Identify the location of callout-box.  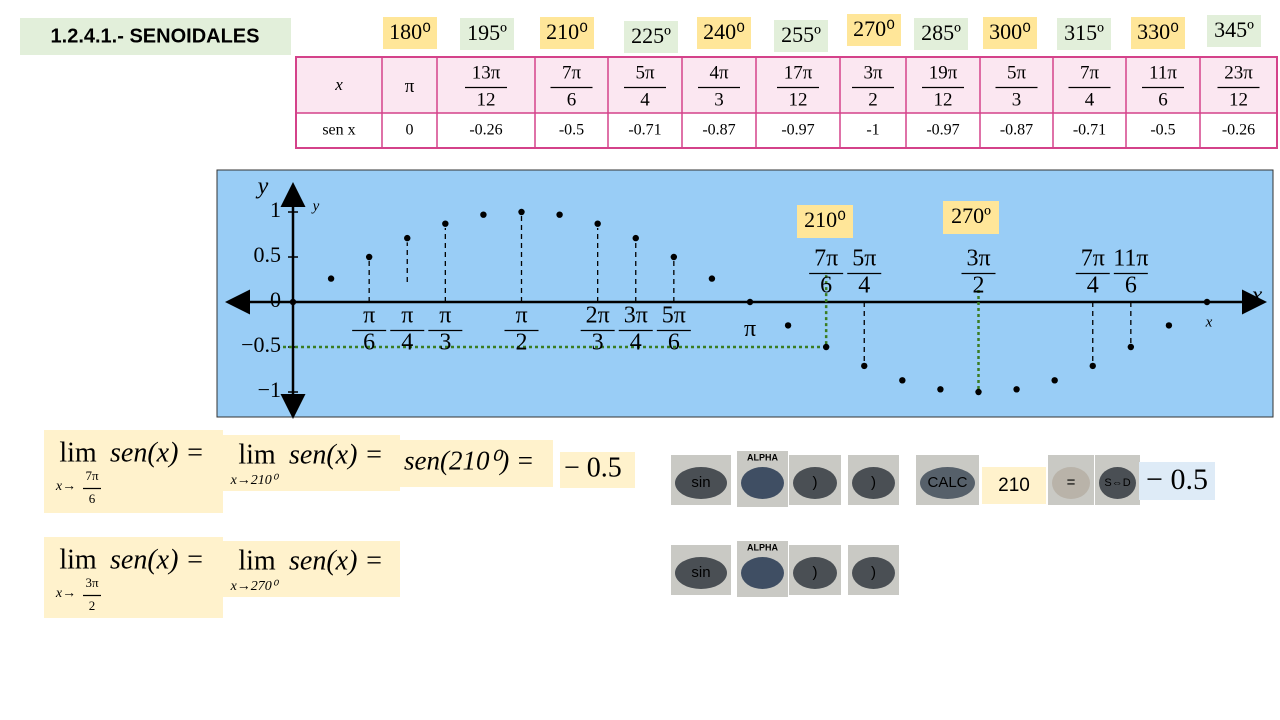
(825, 221).